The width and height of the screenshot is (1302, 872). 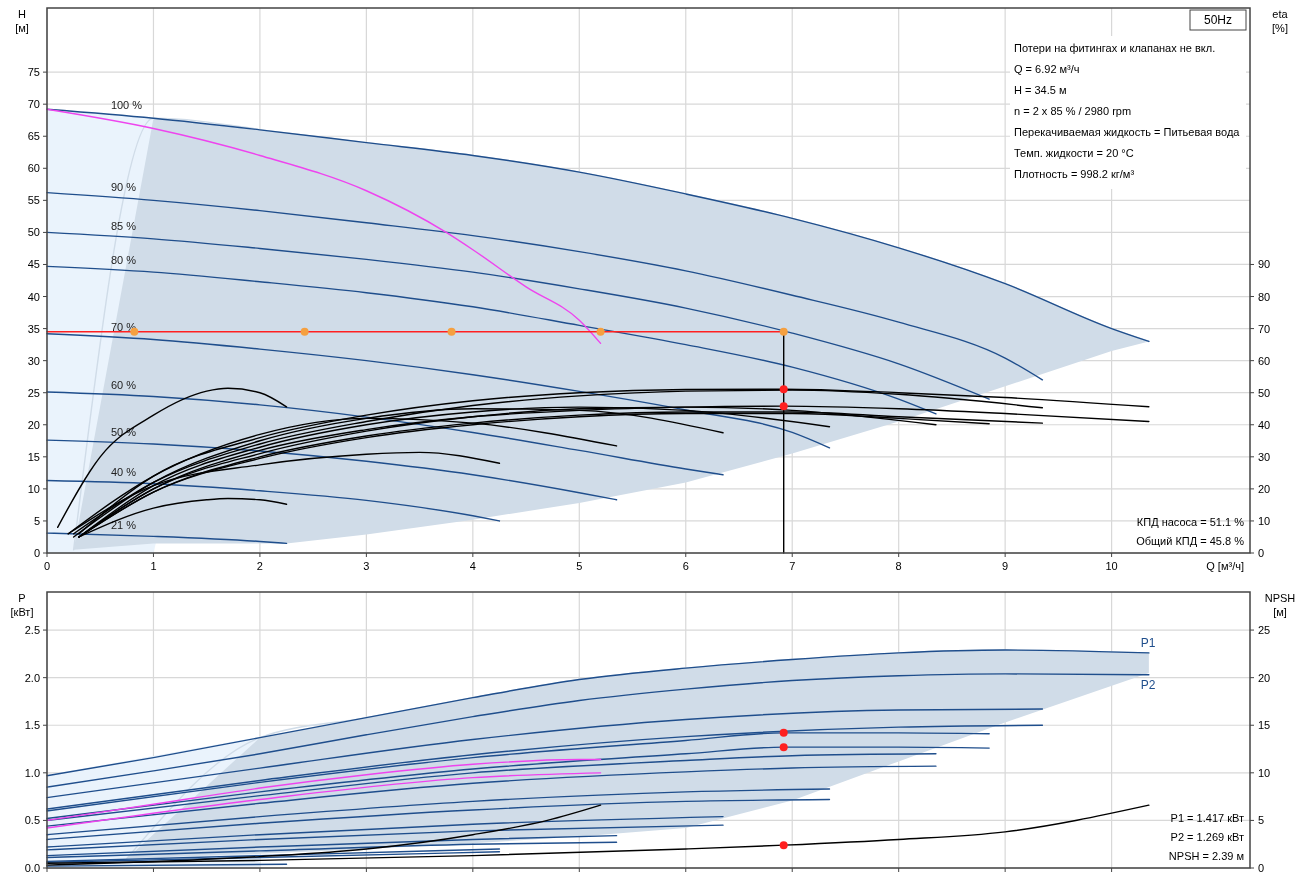 I want to click on y2-axis-title: eta [%], so click(x=1280, y=21).